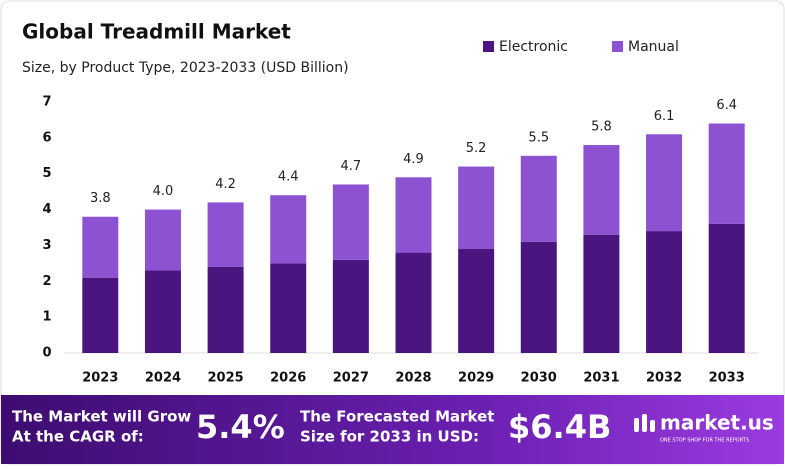 The width and height of the screenshot is (785, 469). Describe the element at coordinates (726, 105) in the screenshot. I see `total-label: 6.4` at that location.